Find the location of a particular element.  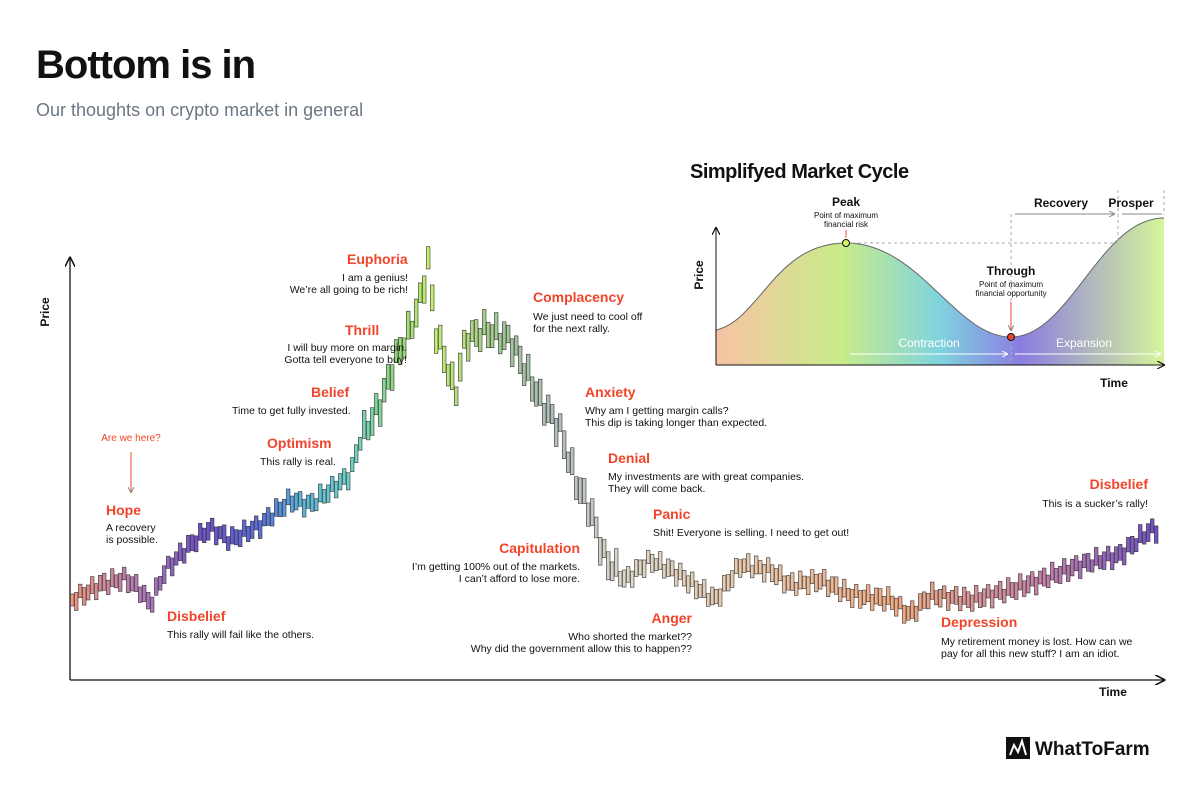

stage-text: This rally will fail like the others. is located at coordinates (240, 635).